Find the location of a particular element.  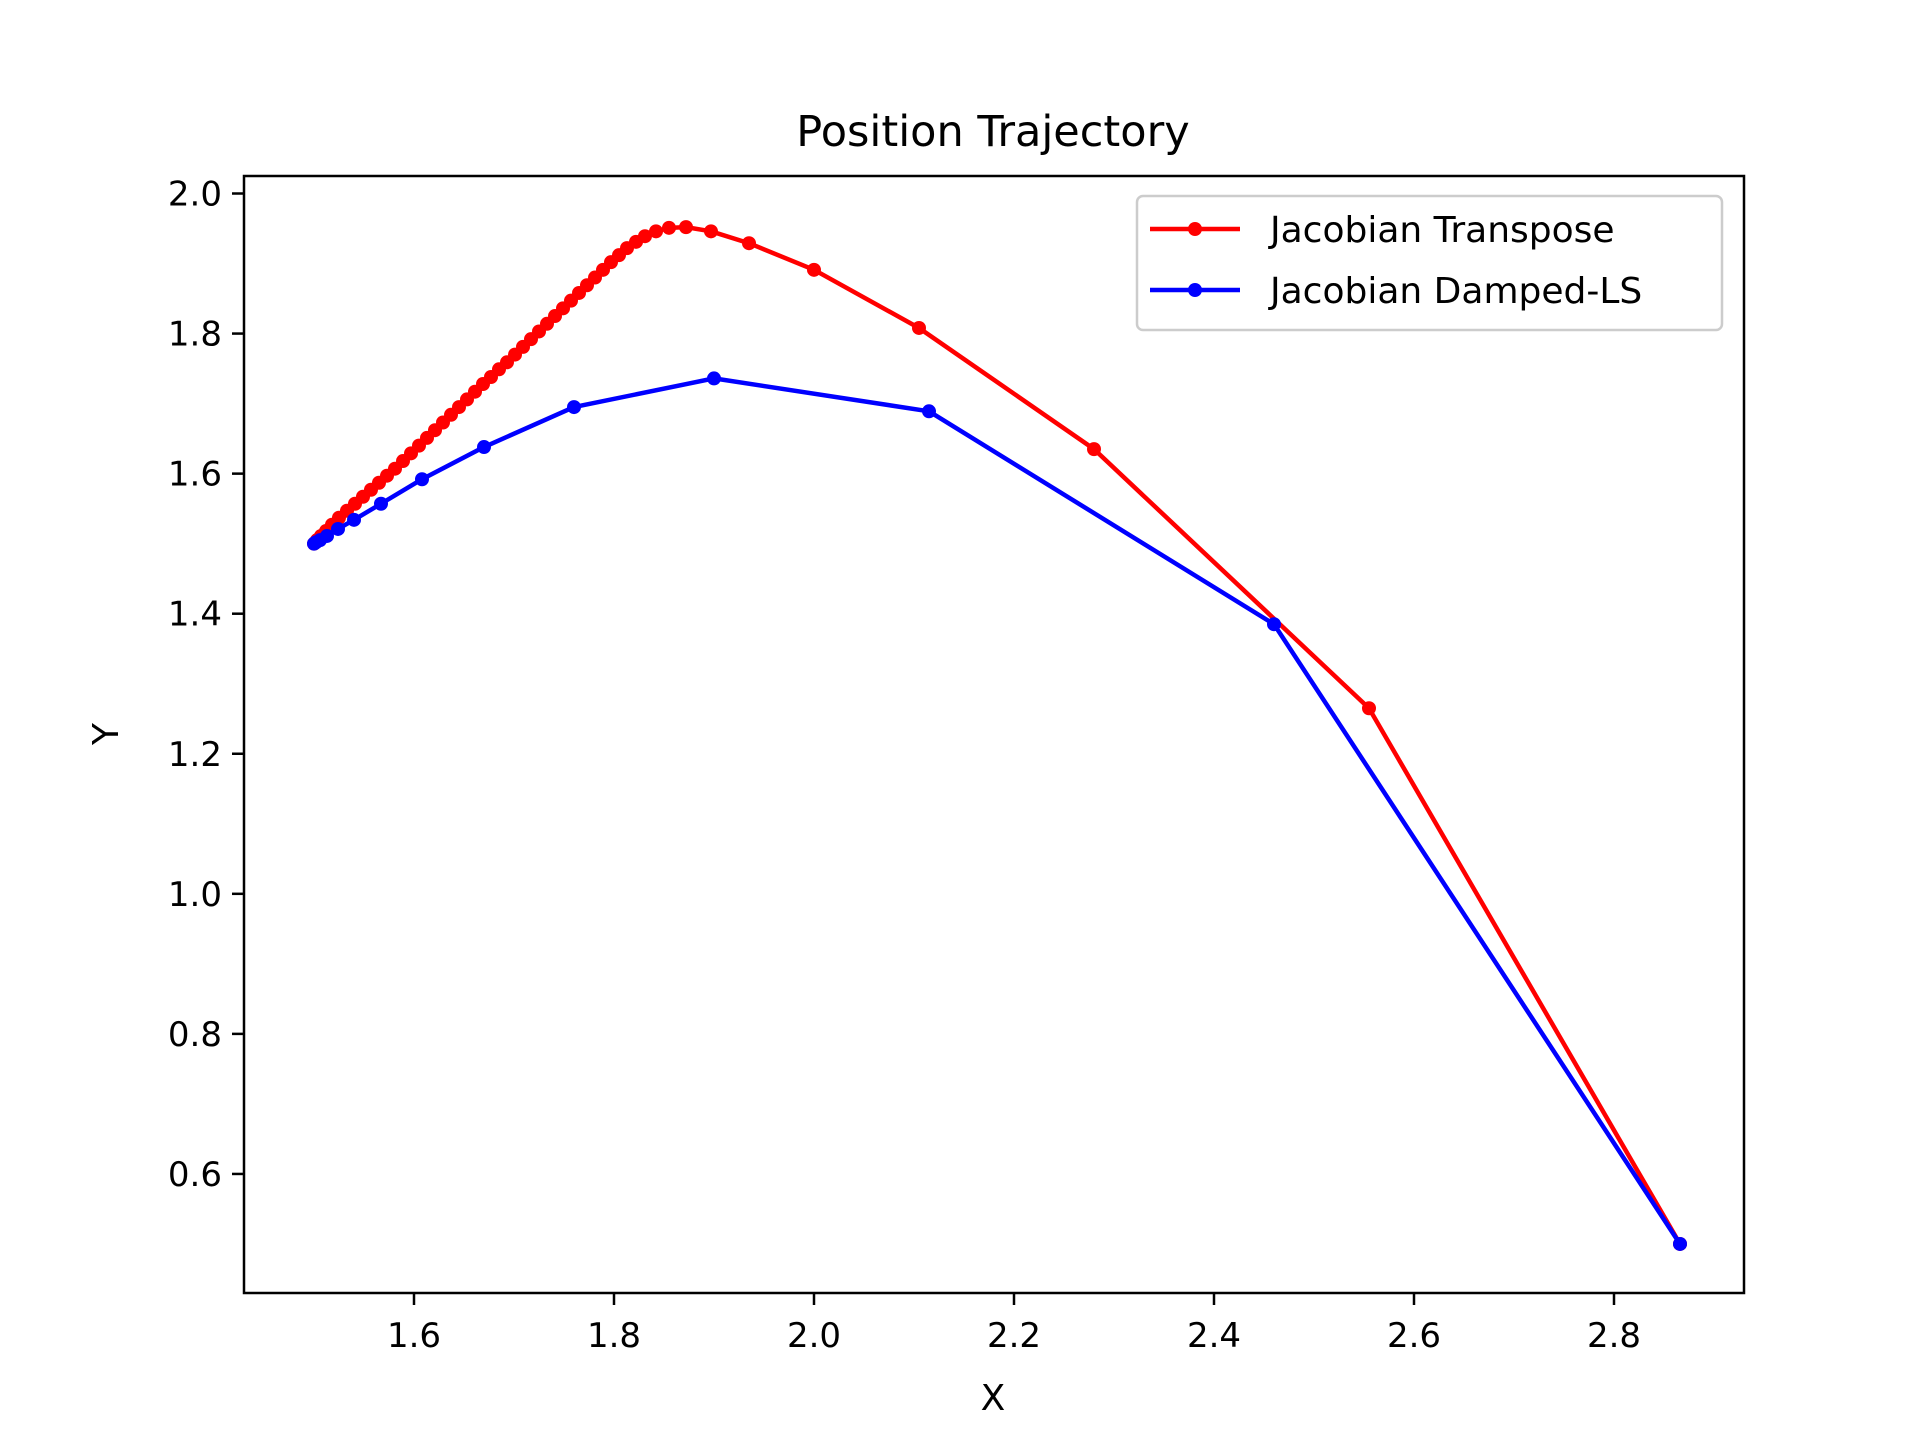

legend-marker-jacobian-transpose is located at coordinates (1195, 229).